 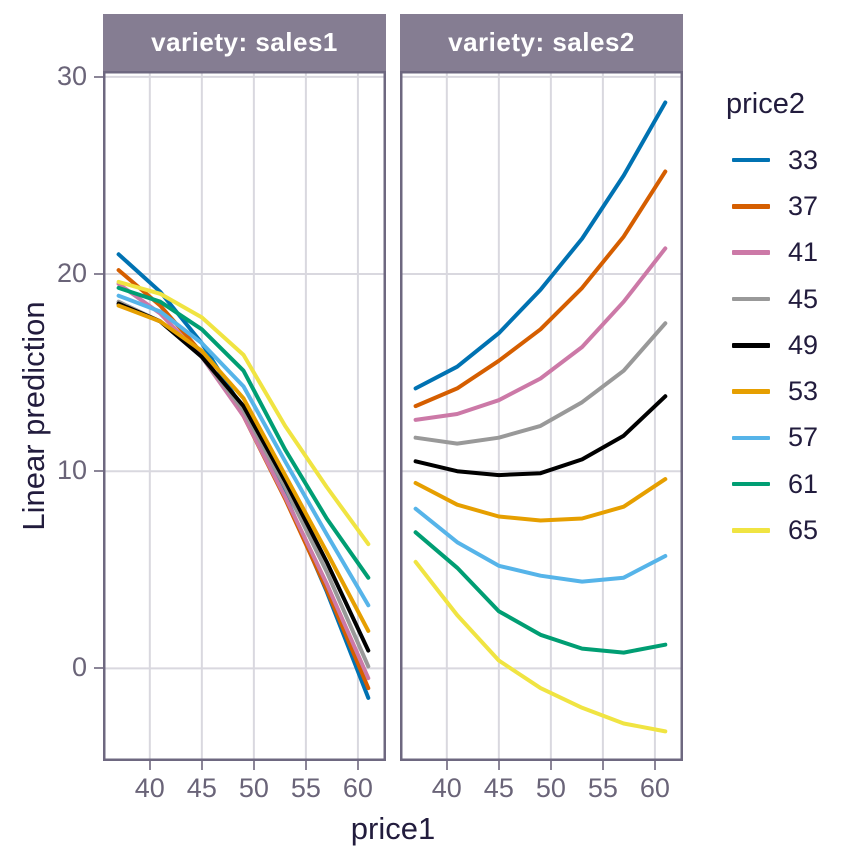 I want to click on legend-item-61: 61, so click(x=788, y=484).